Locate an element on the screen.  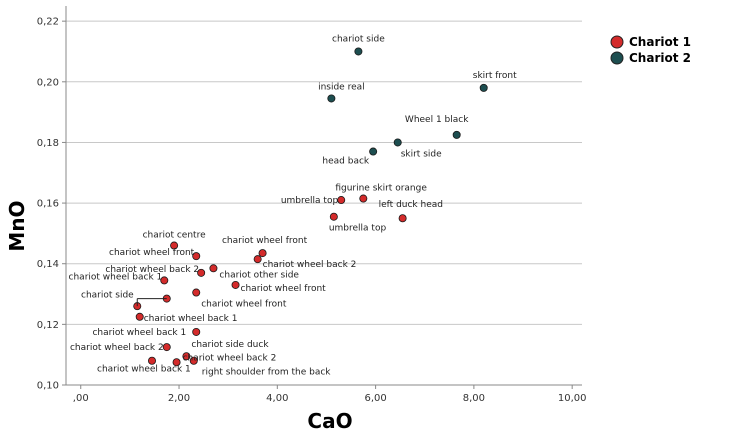
point-label: left duck head is located at coordinates (411, 205).